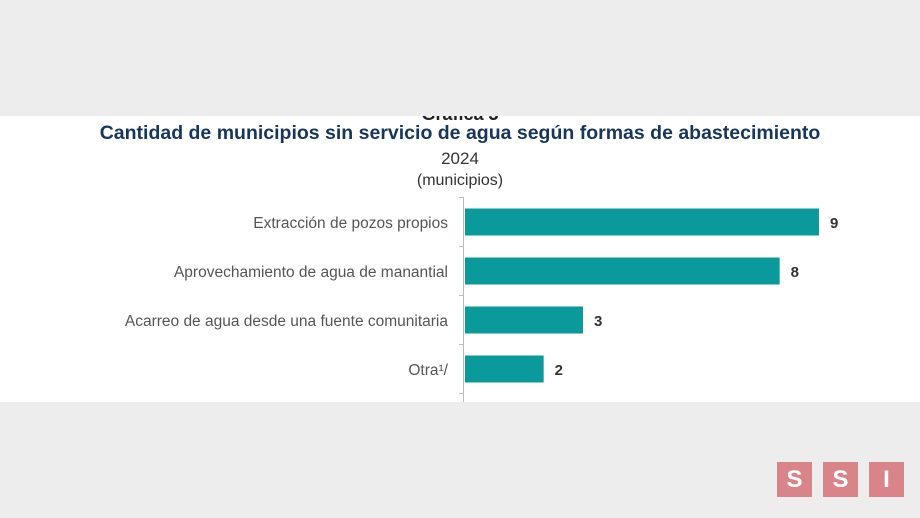 This screenshot has width=920, height=518. Describe the element at coordinates (460, 158) in the screenshot. I see `chart-subtitle: 2024` at that location.